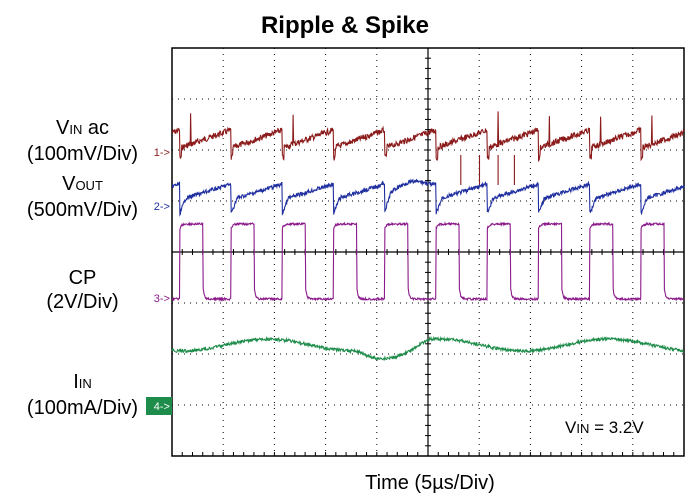  What do you see at coordinates (82, 141) in the screenshot?
I see `ch1-label: VIN ac (100mV/Div)` at bounding box center [82, 141].